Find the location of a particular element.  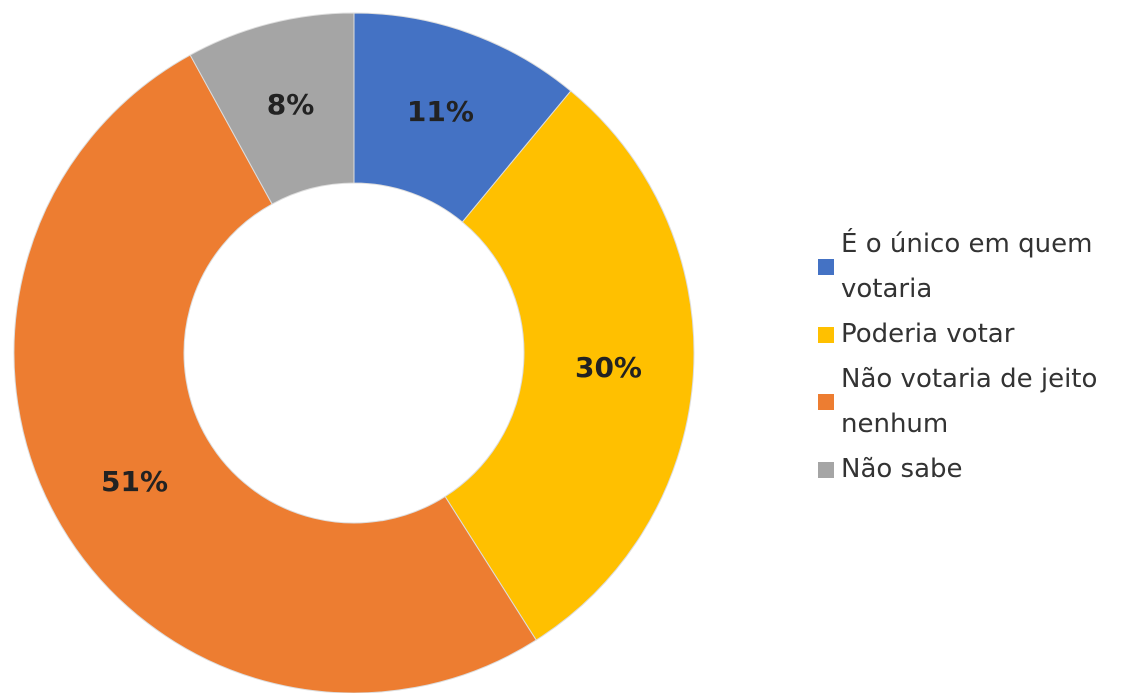

legend-item: É o único em quem votaria is located at coordinates (981, 267).